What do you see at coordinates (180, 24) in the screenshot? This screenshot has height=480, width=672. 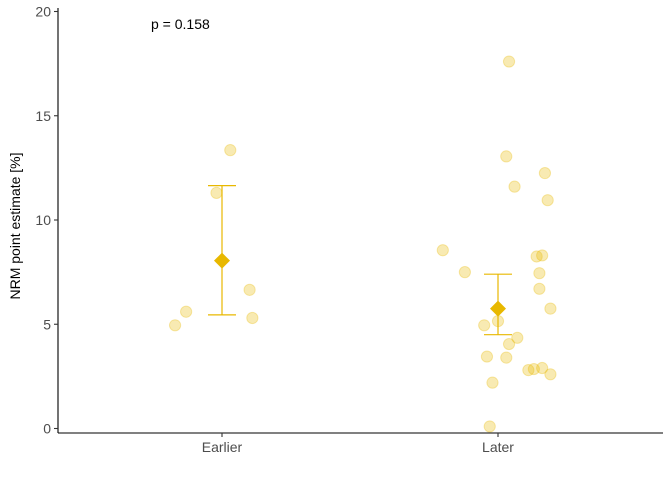 I see `p-value-annotation: p = 0.158` at bounding box center [180, 24].